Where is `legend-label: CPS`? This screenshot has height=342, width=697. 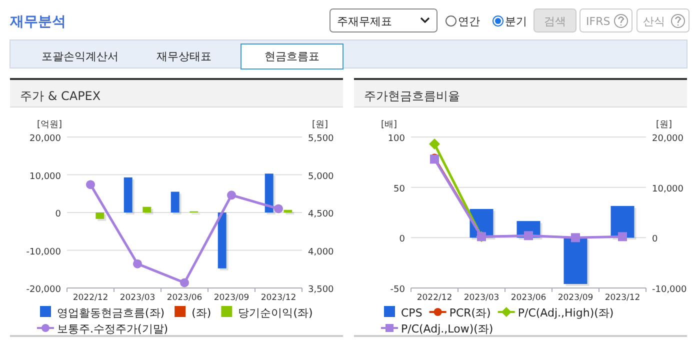 legend-label: CPS is located at coordinates (411, 313).